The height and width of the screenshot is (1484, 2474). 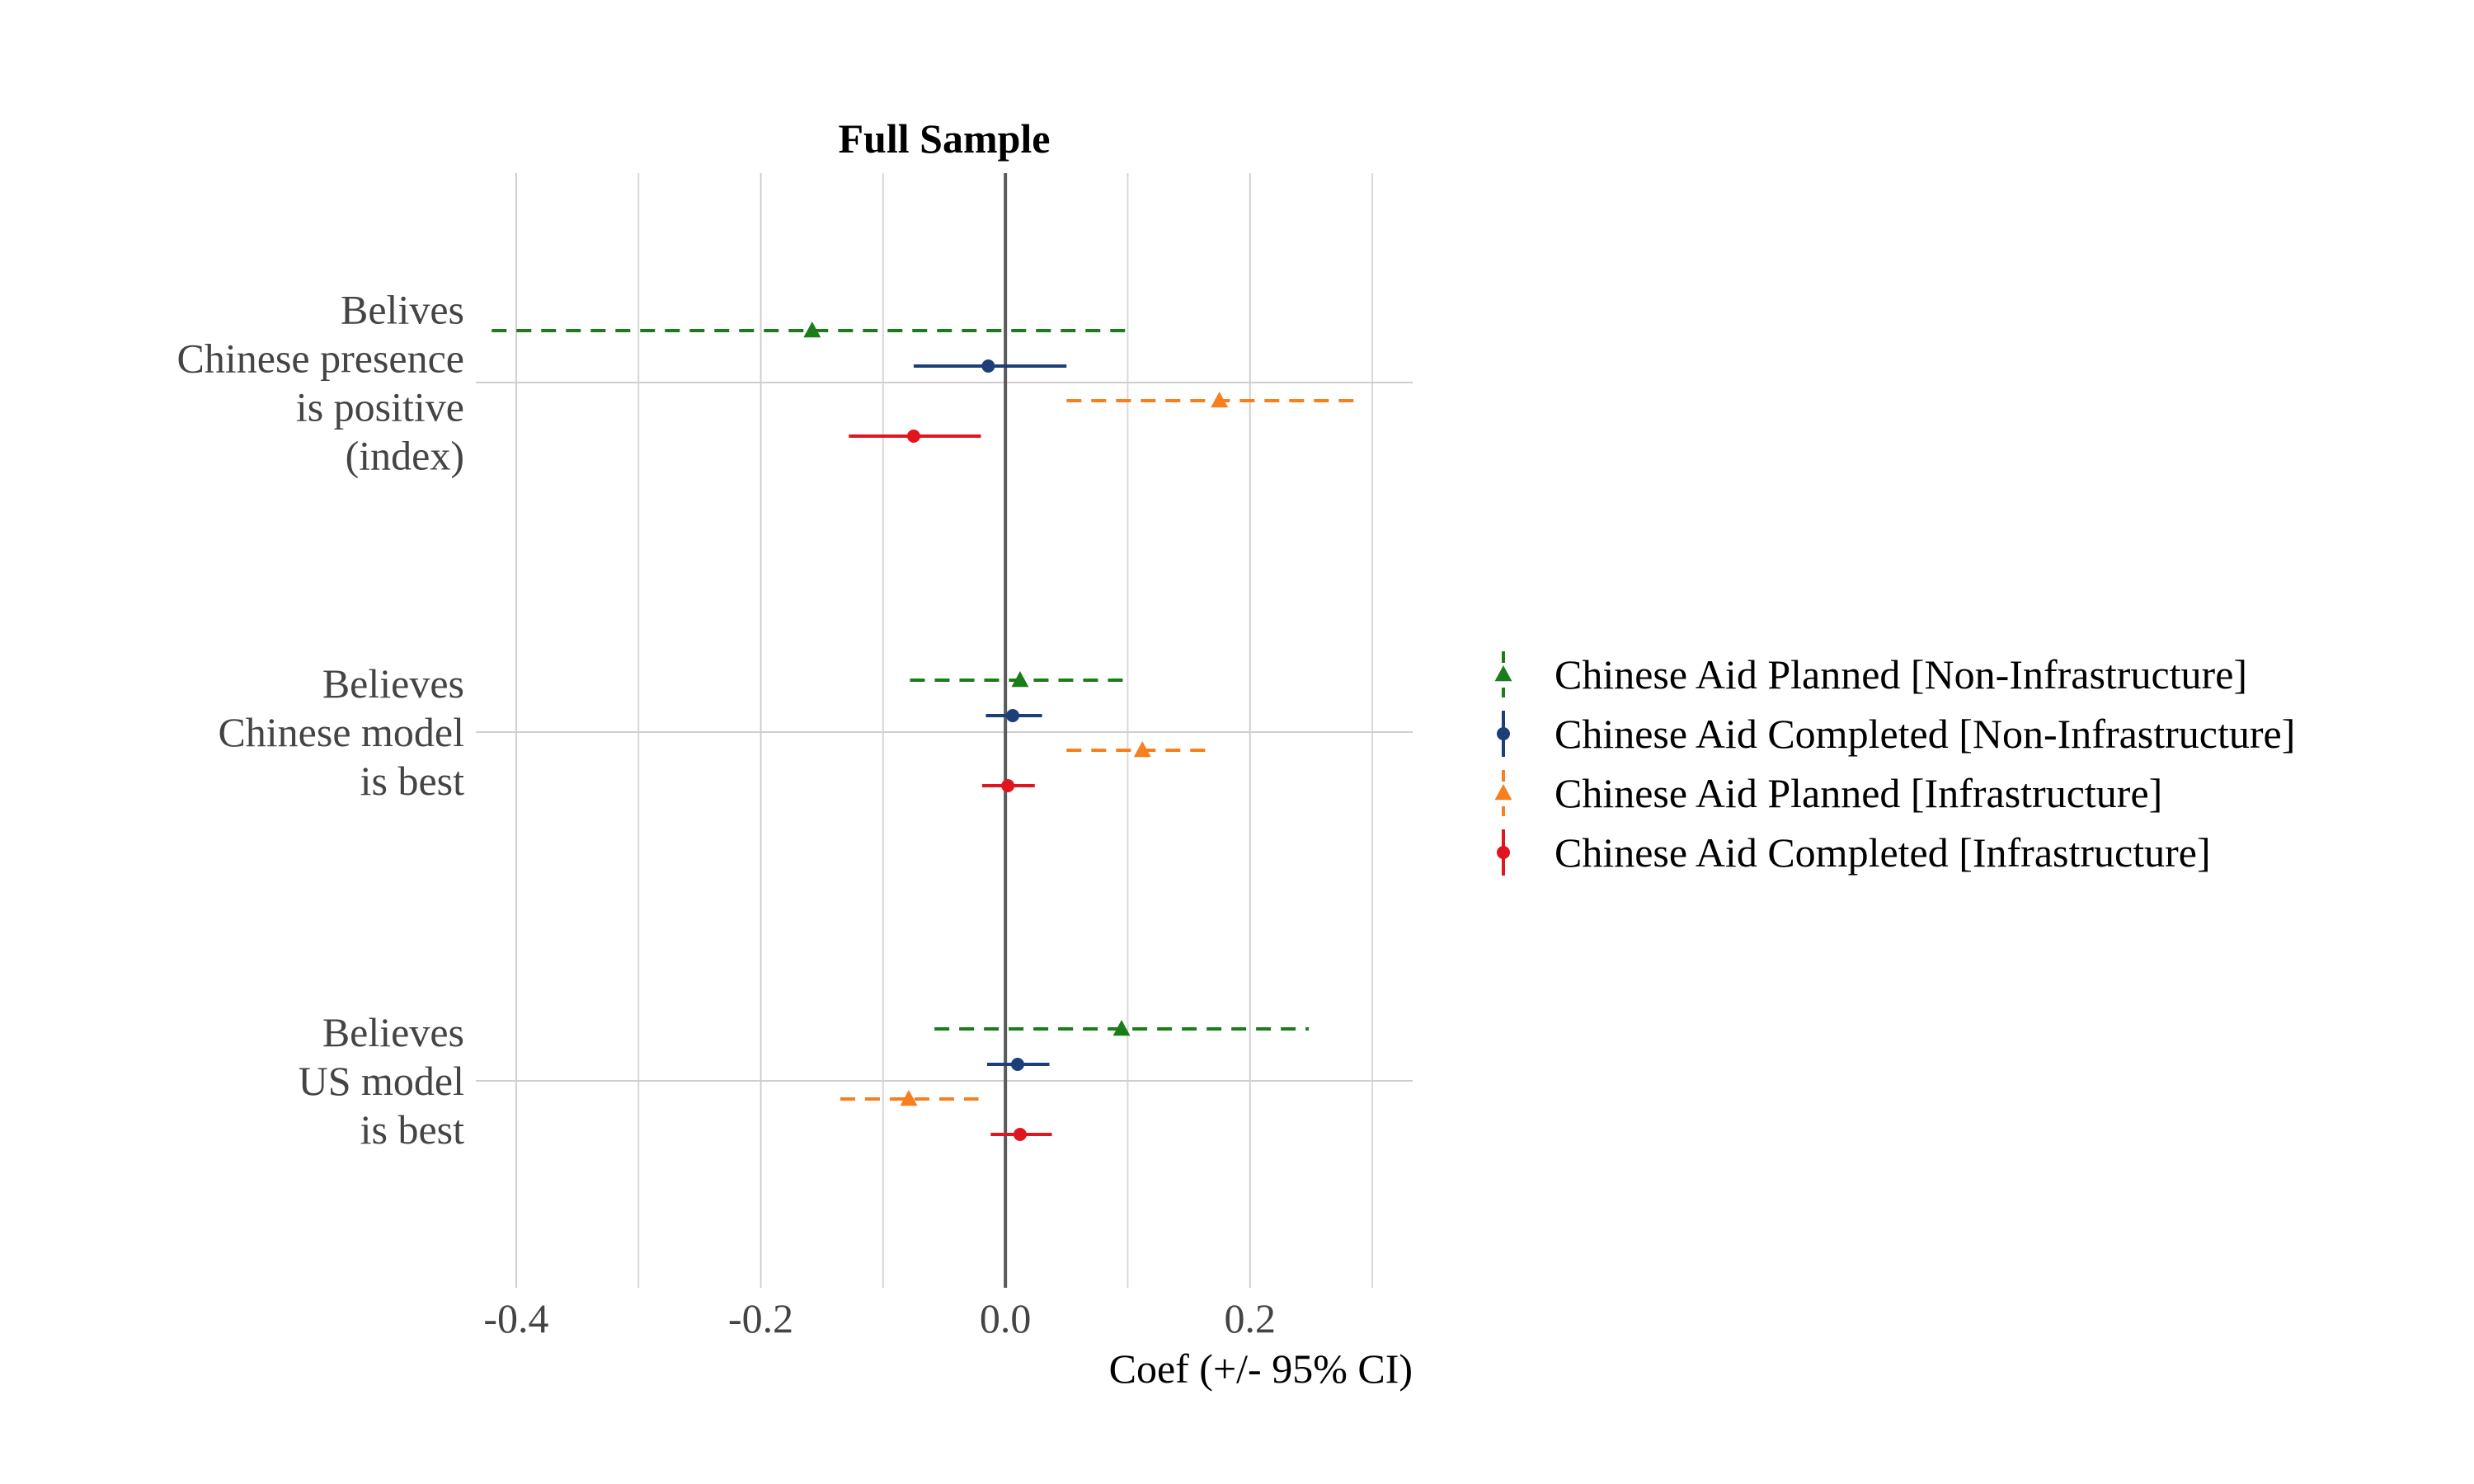 I want to click on legend-label: Chinese Aid Planned [Non-Infrastructure], so click(x=1900, y=674).